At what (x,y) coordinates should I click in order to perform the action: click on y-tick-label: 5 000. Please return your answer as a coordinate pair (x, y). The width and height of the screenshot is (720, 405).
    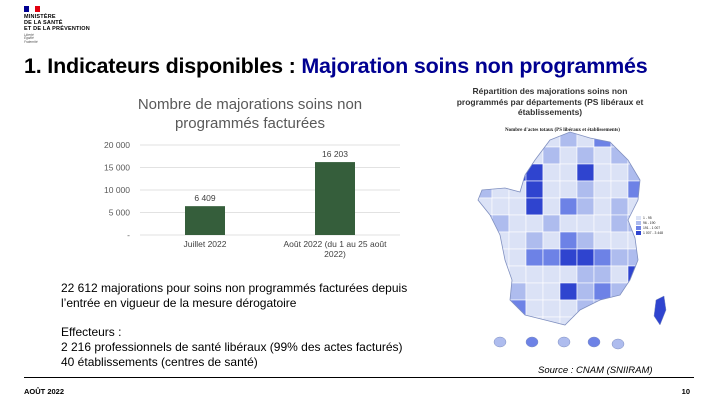
    Looking at the image, I should click on (120, 213).